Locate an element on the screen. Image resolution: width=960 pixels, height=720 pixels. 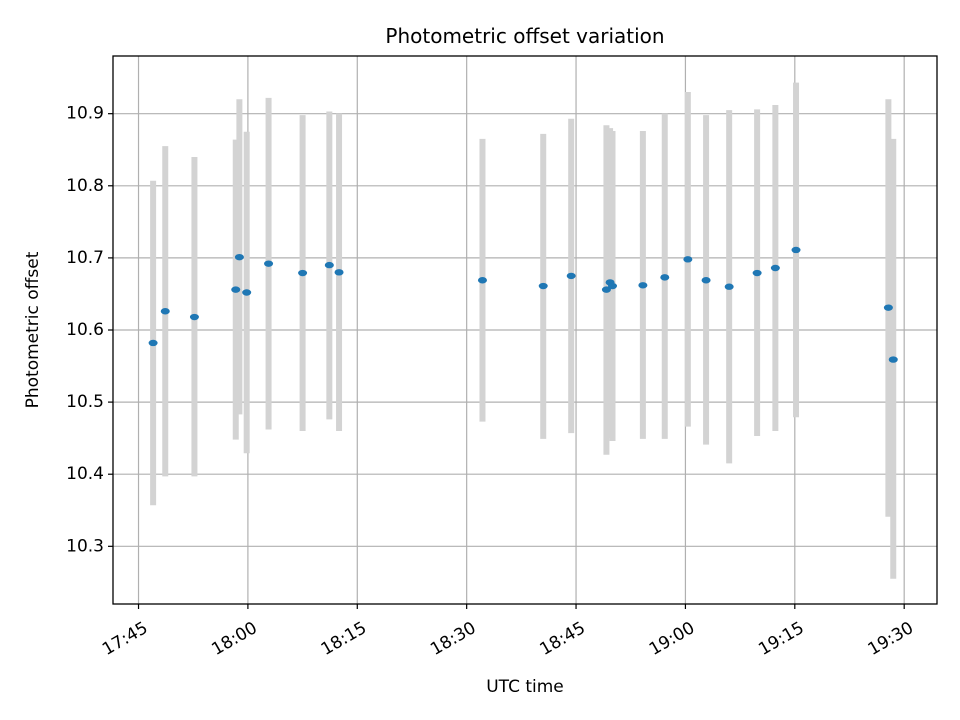
y-tick-label: 10.3 is located at coordinates (85, 546).